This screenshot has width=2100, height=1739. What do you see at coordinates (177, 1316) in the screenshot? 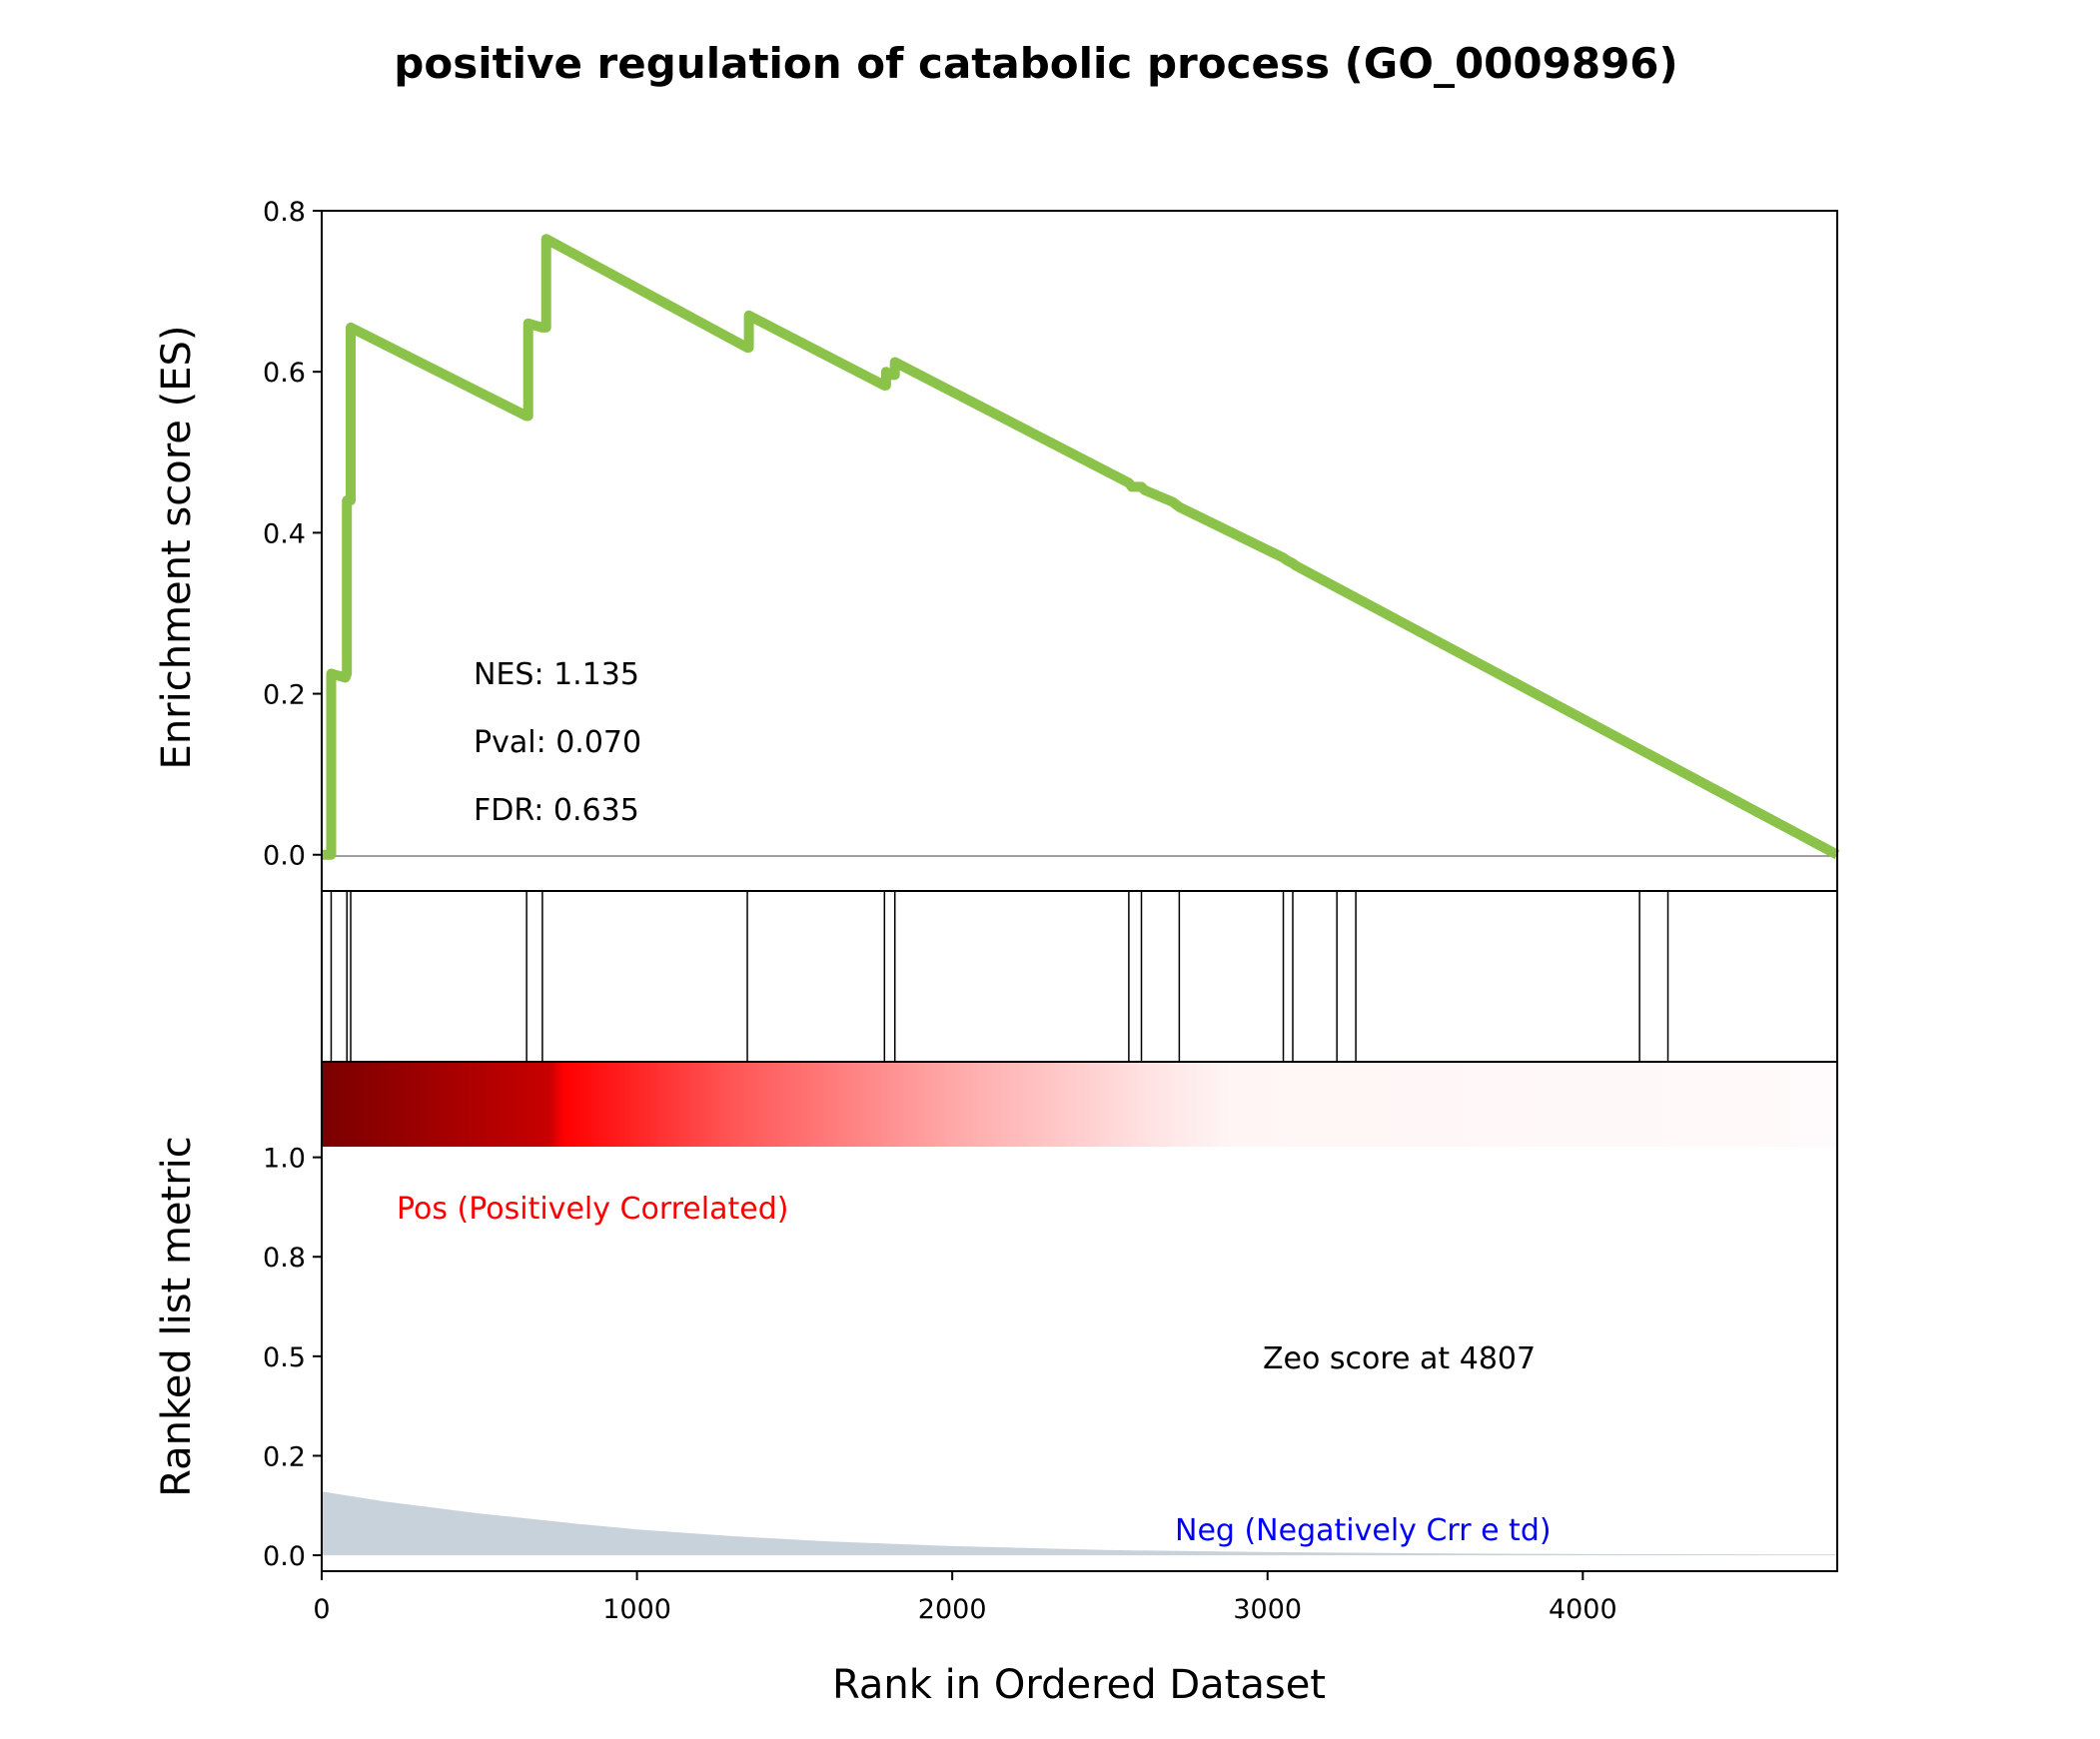
I see `metric-y-axis-label: Ranked list metric` at bounding box center [177, 1316].